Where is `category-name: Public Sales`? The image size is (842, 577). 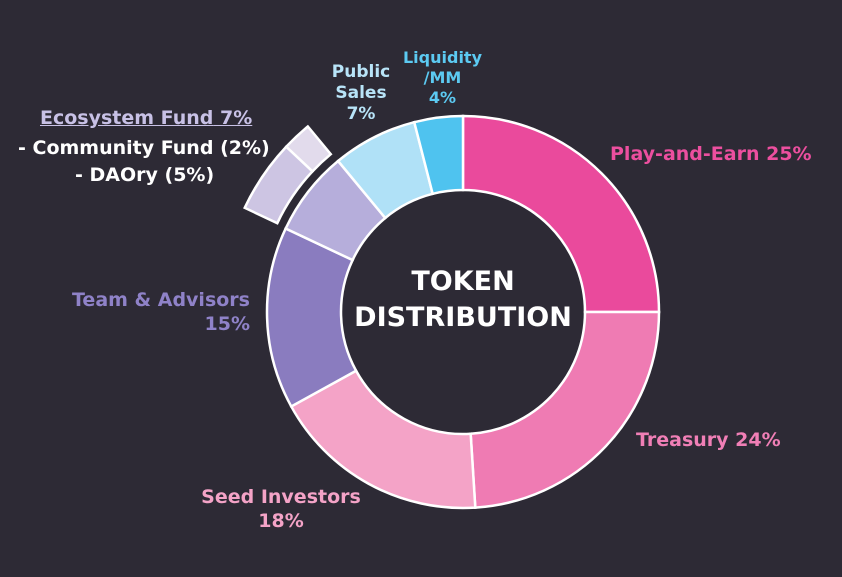 category-name: Public Sales is located at coordinates (361, 82).